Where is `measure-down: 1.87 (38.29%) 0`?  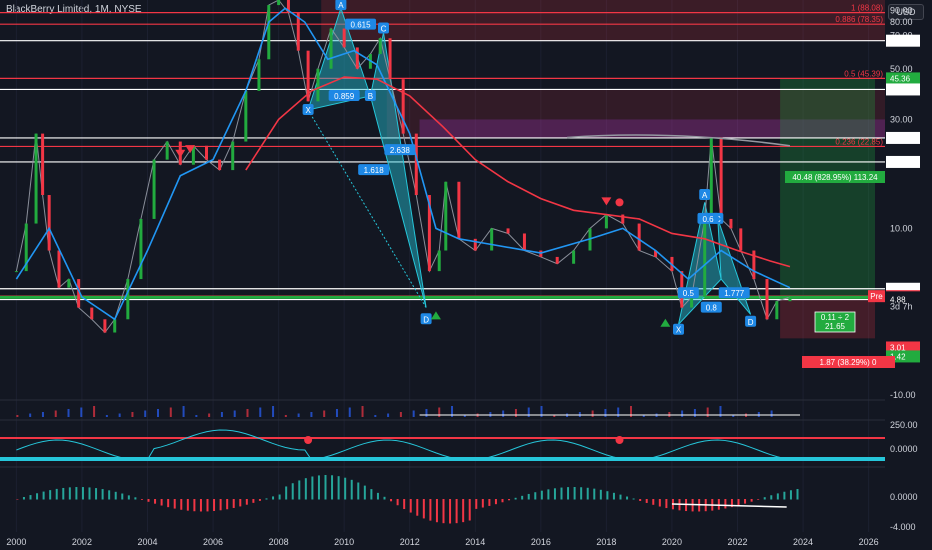 measure-down: 1.87 (38.29%) 0 is located at coordinates (848, 362).